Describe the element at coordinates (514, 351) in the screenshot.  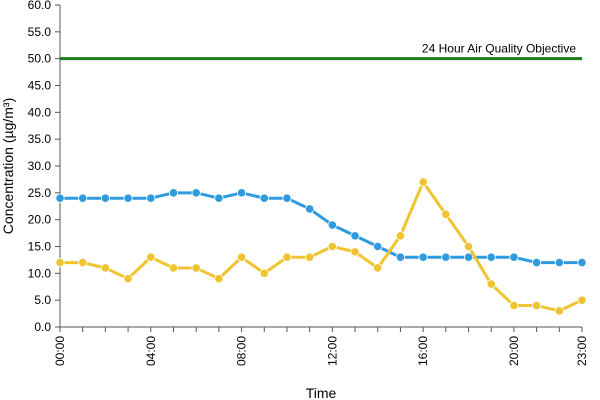
I see `x-tick-label: 20:00` at that location.